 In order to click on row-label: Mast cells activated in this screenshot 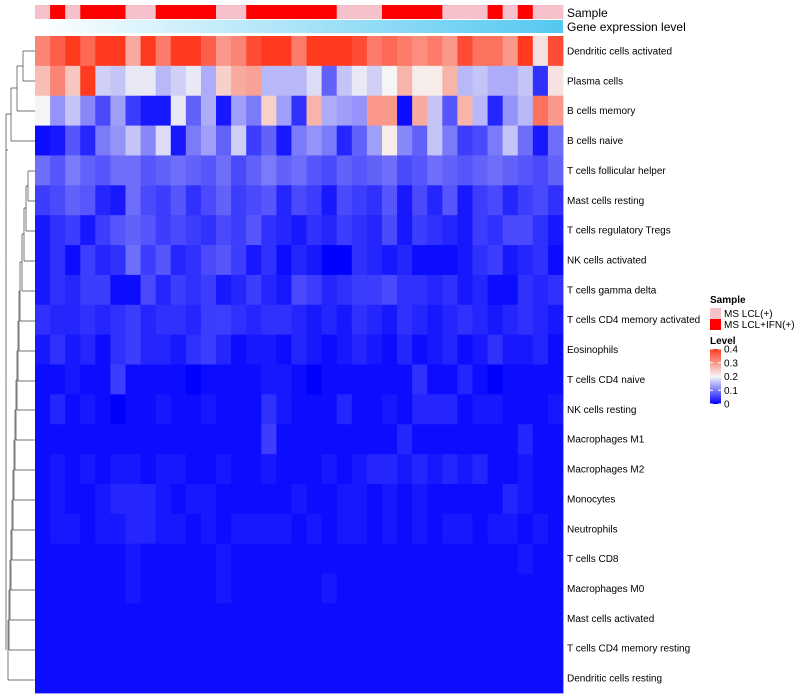, I will do `click(610, 619)`.